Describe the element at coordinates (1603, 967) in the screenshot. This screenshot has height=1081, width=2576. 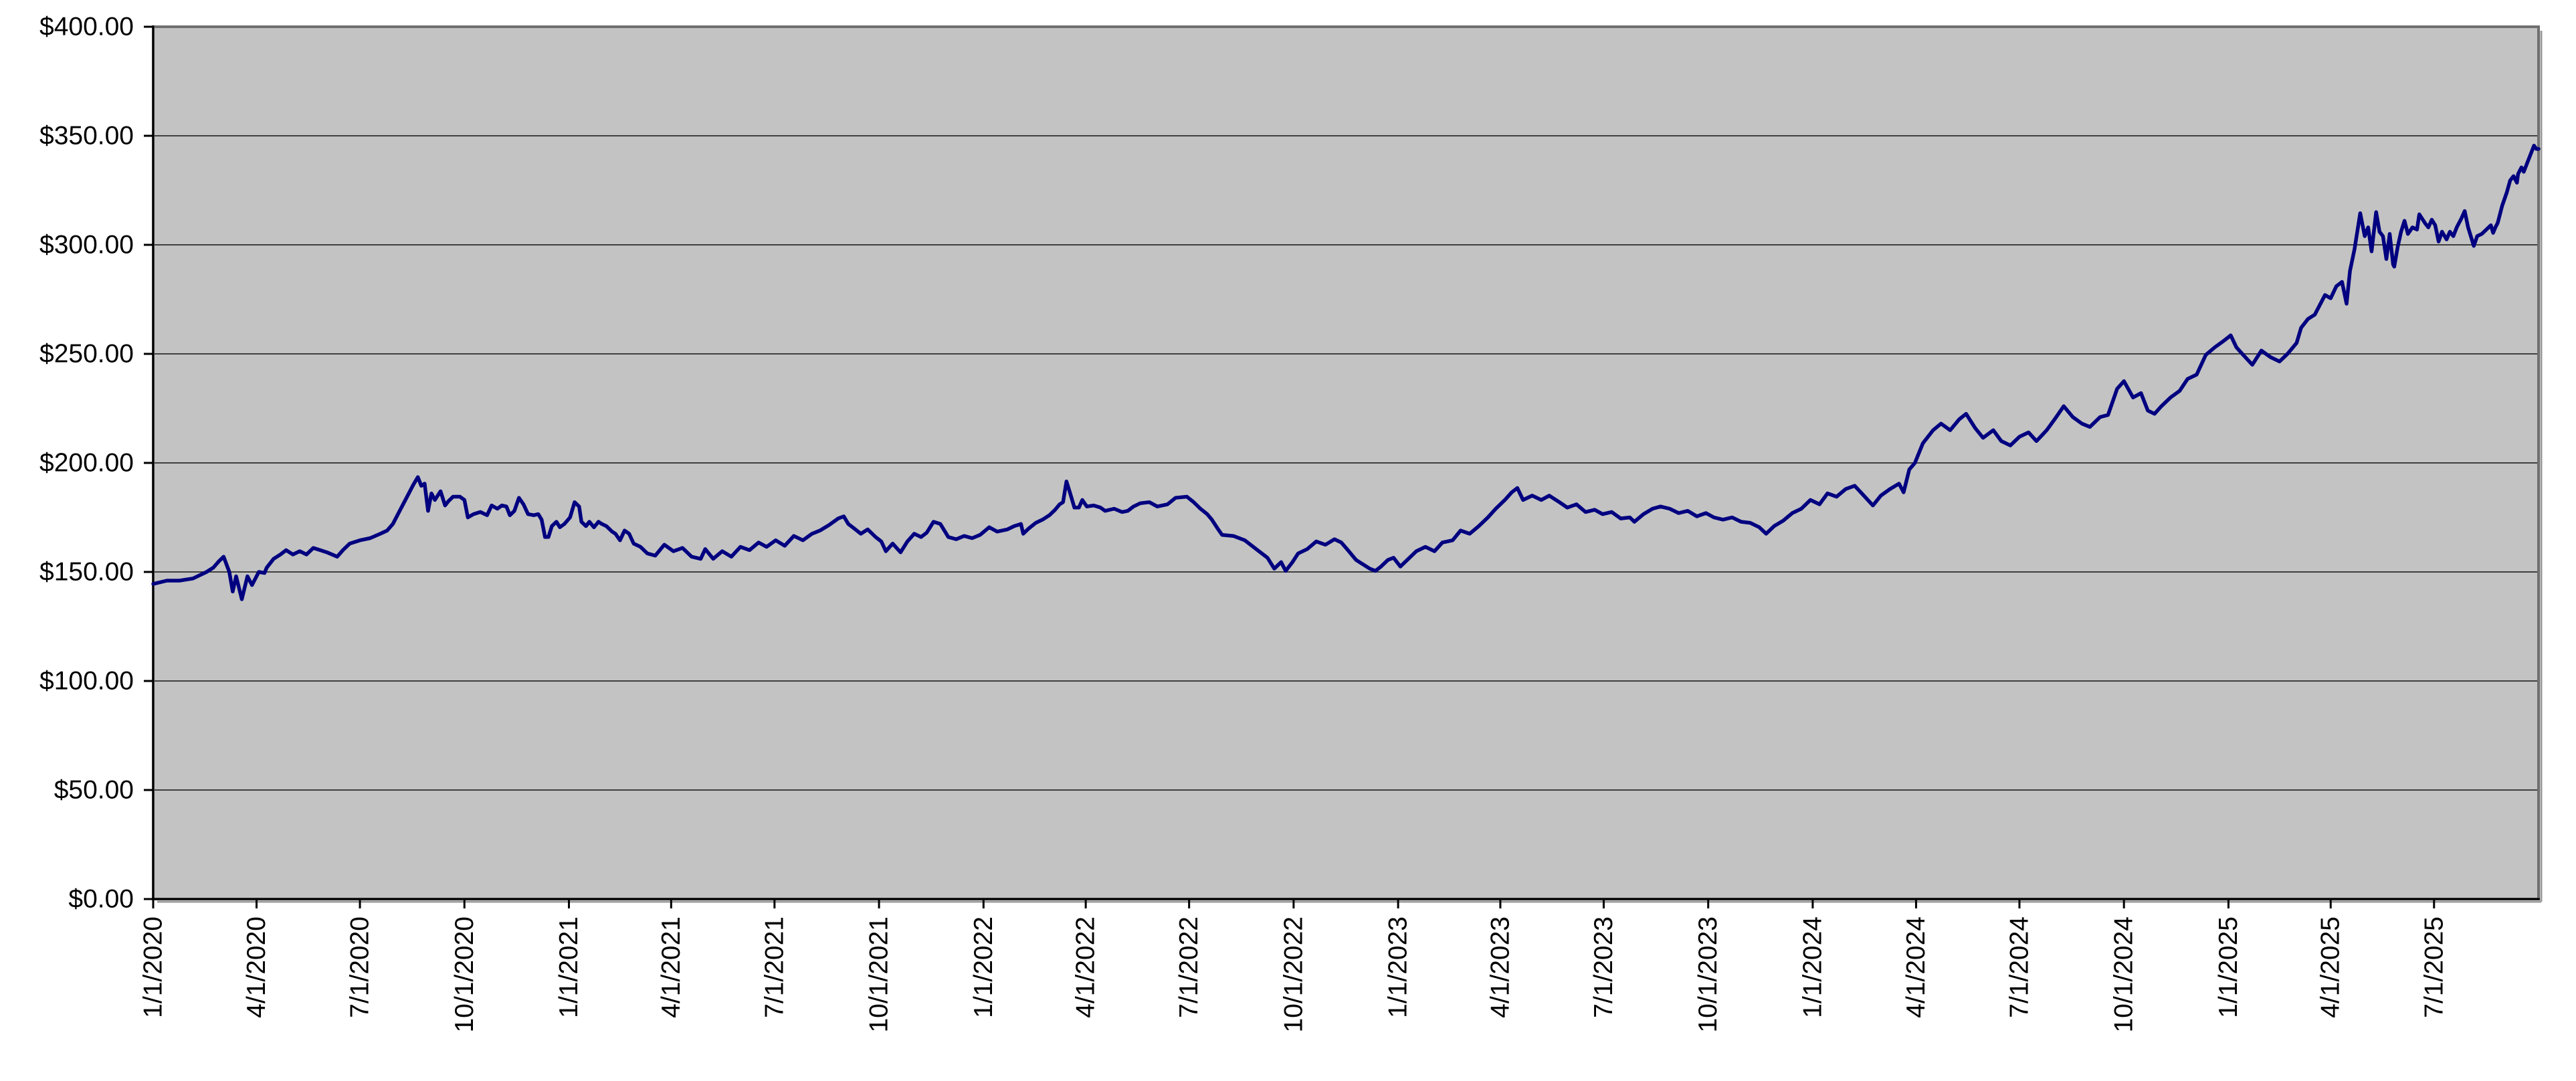
I see `x-axis-tick-label: 7/1/2023` at that location.